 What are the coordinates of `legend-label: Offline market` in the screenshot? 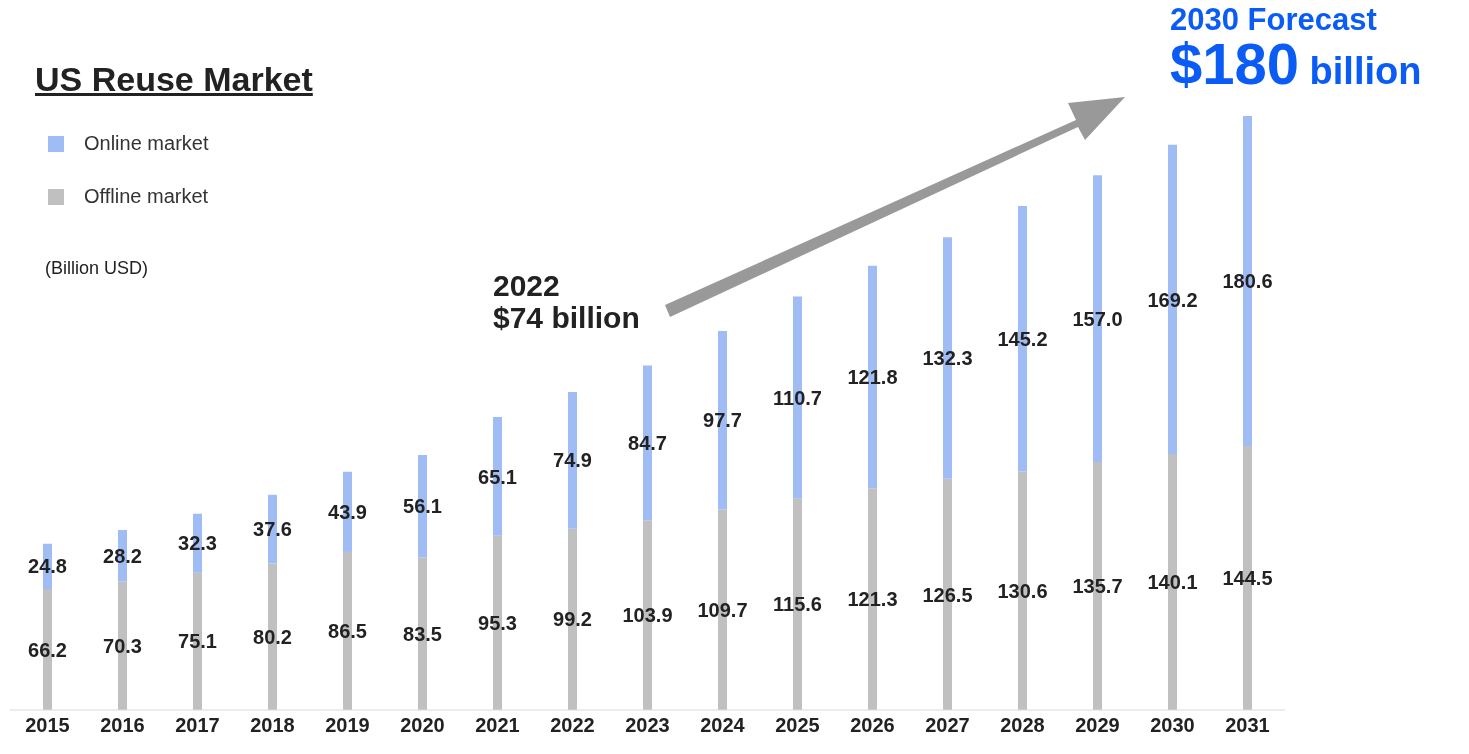 It's located at (146, 196).